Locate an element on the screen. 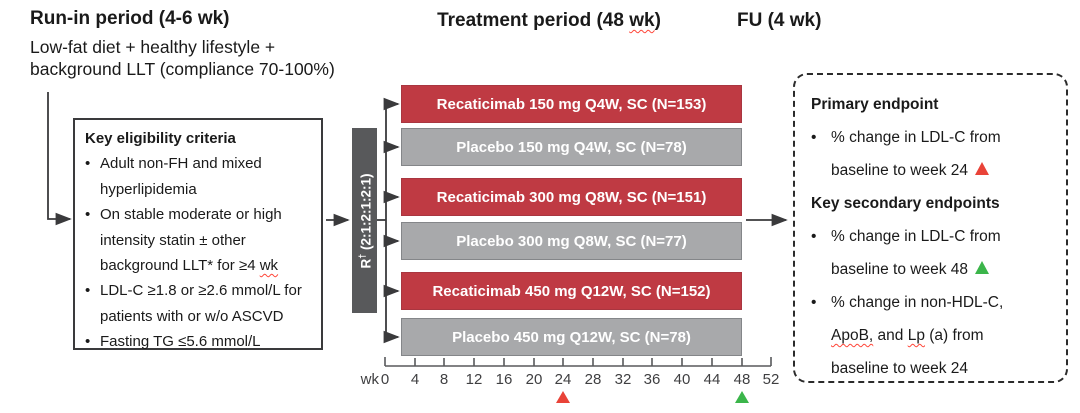 This screenshot has width=1080, height=413. week-tick-28: 28 is located at coordinates (593, 379).